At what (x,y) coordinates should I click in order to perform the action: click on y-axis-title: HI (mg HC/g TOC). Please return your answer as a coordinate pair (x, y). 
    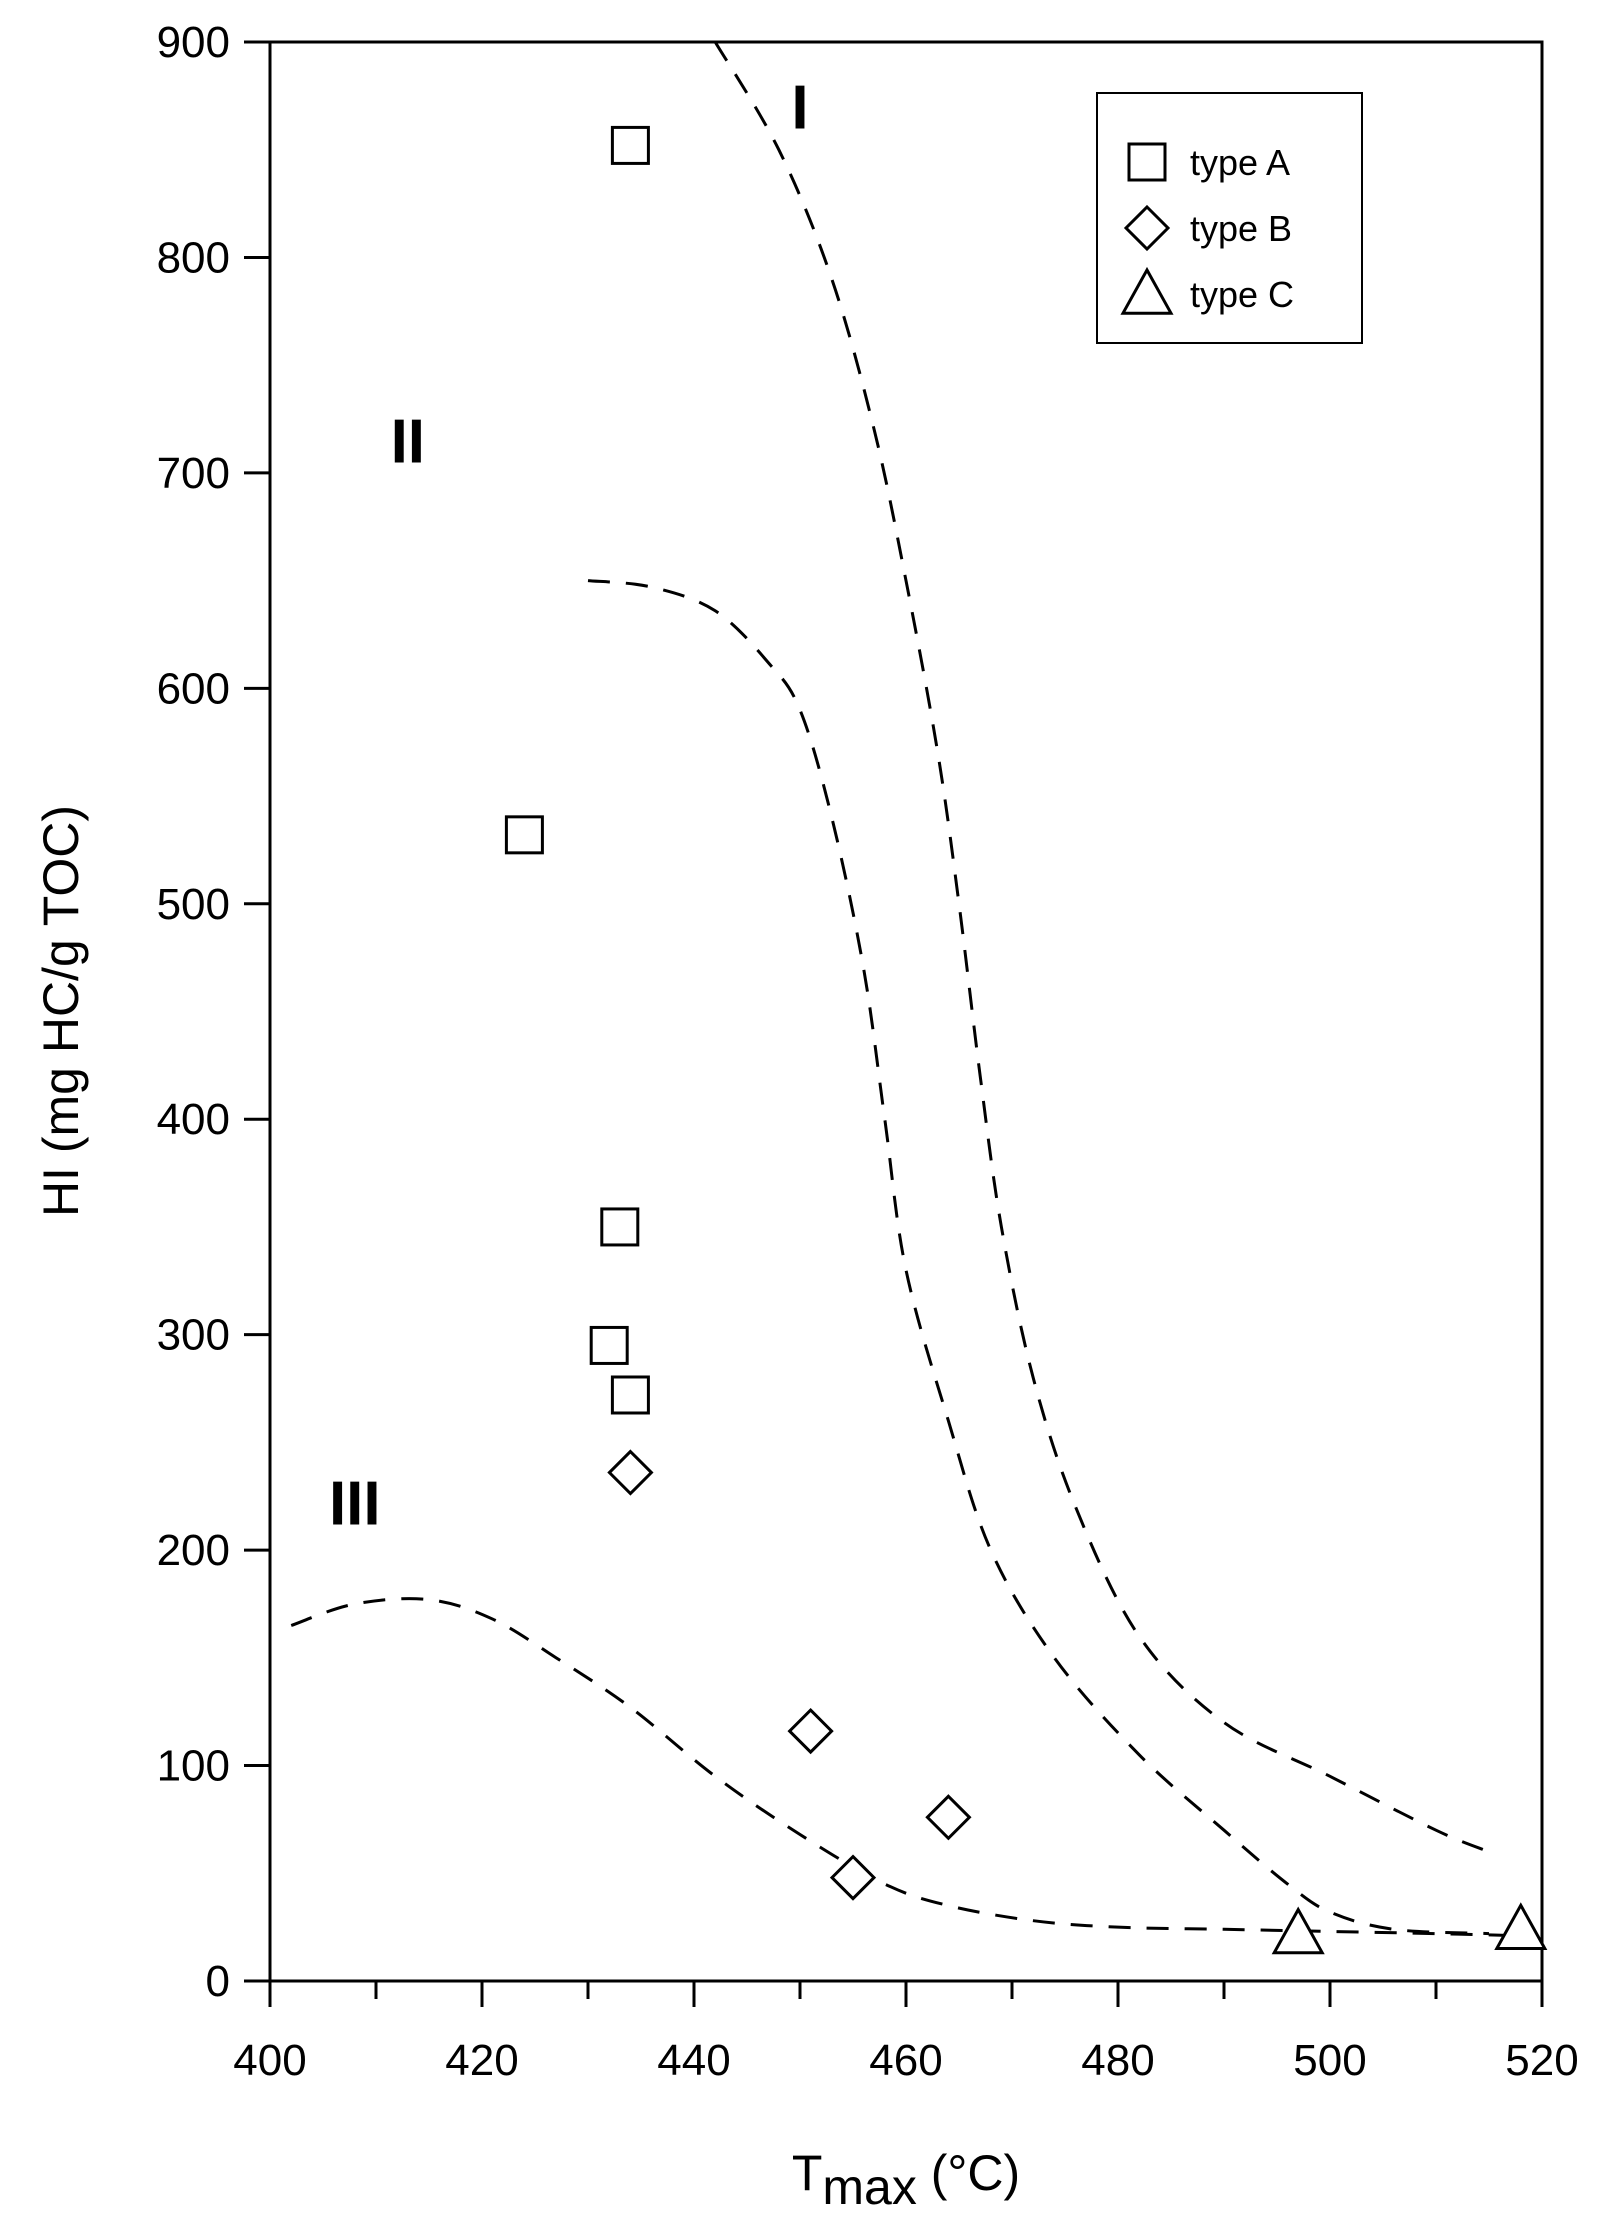
    Looking at the image, I should click on (61, 1011).